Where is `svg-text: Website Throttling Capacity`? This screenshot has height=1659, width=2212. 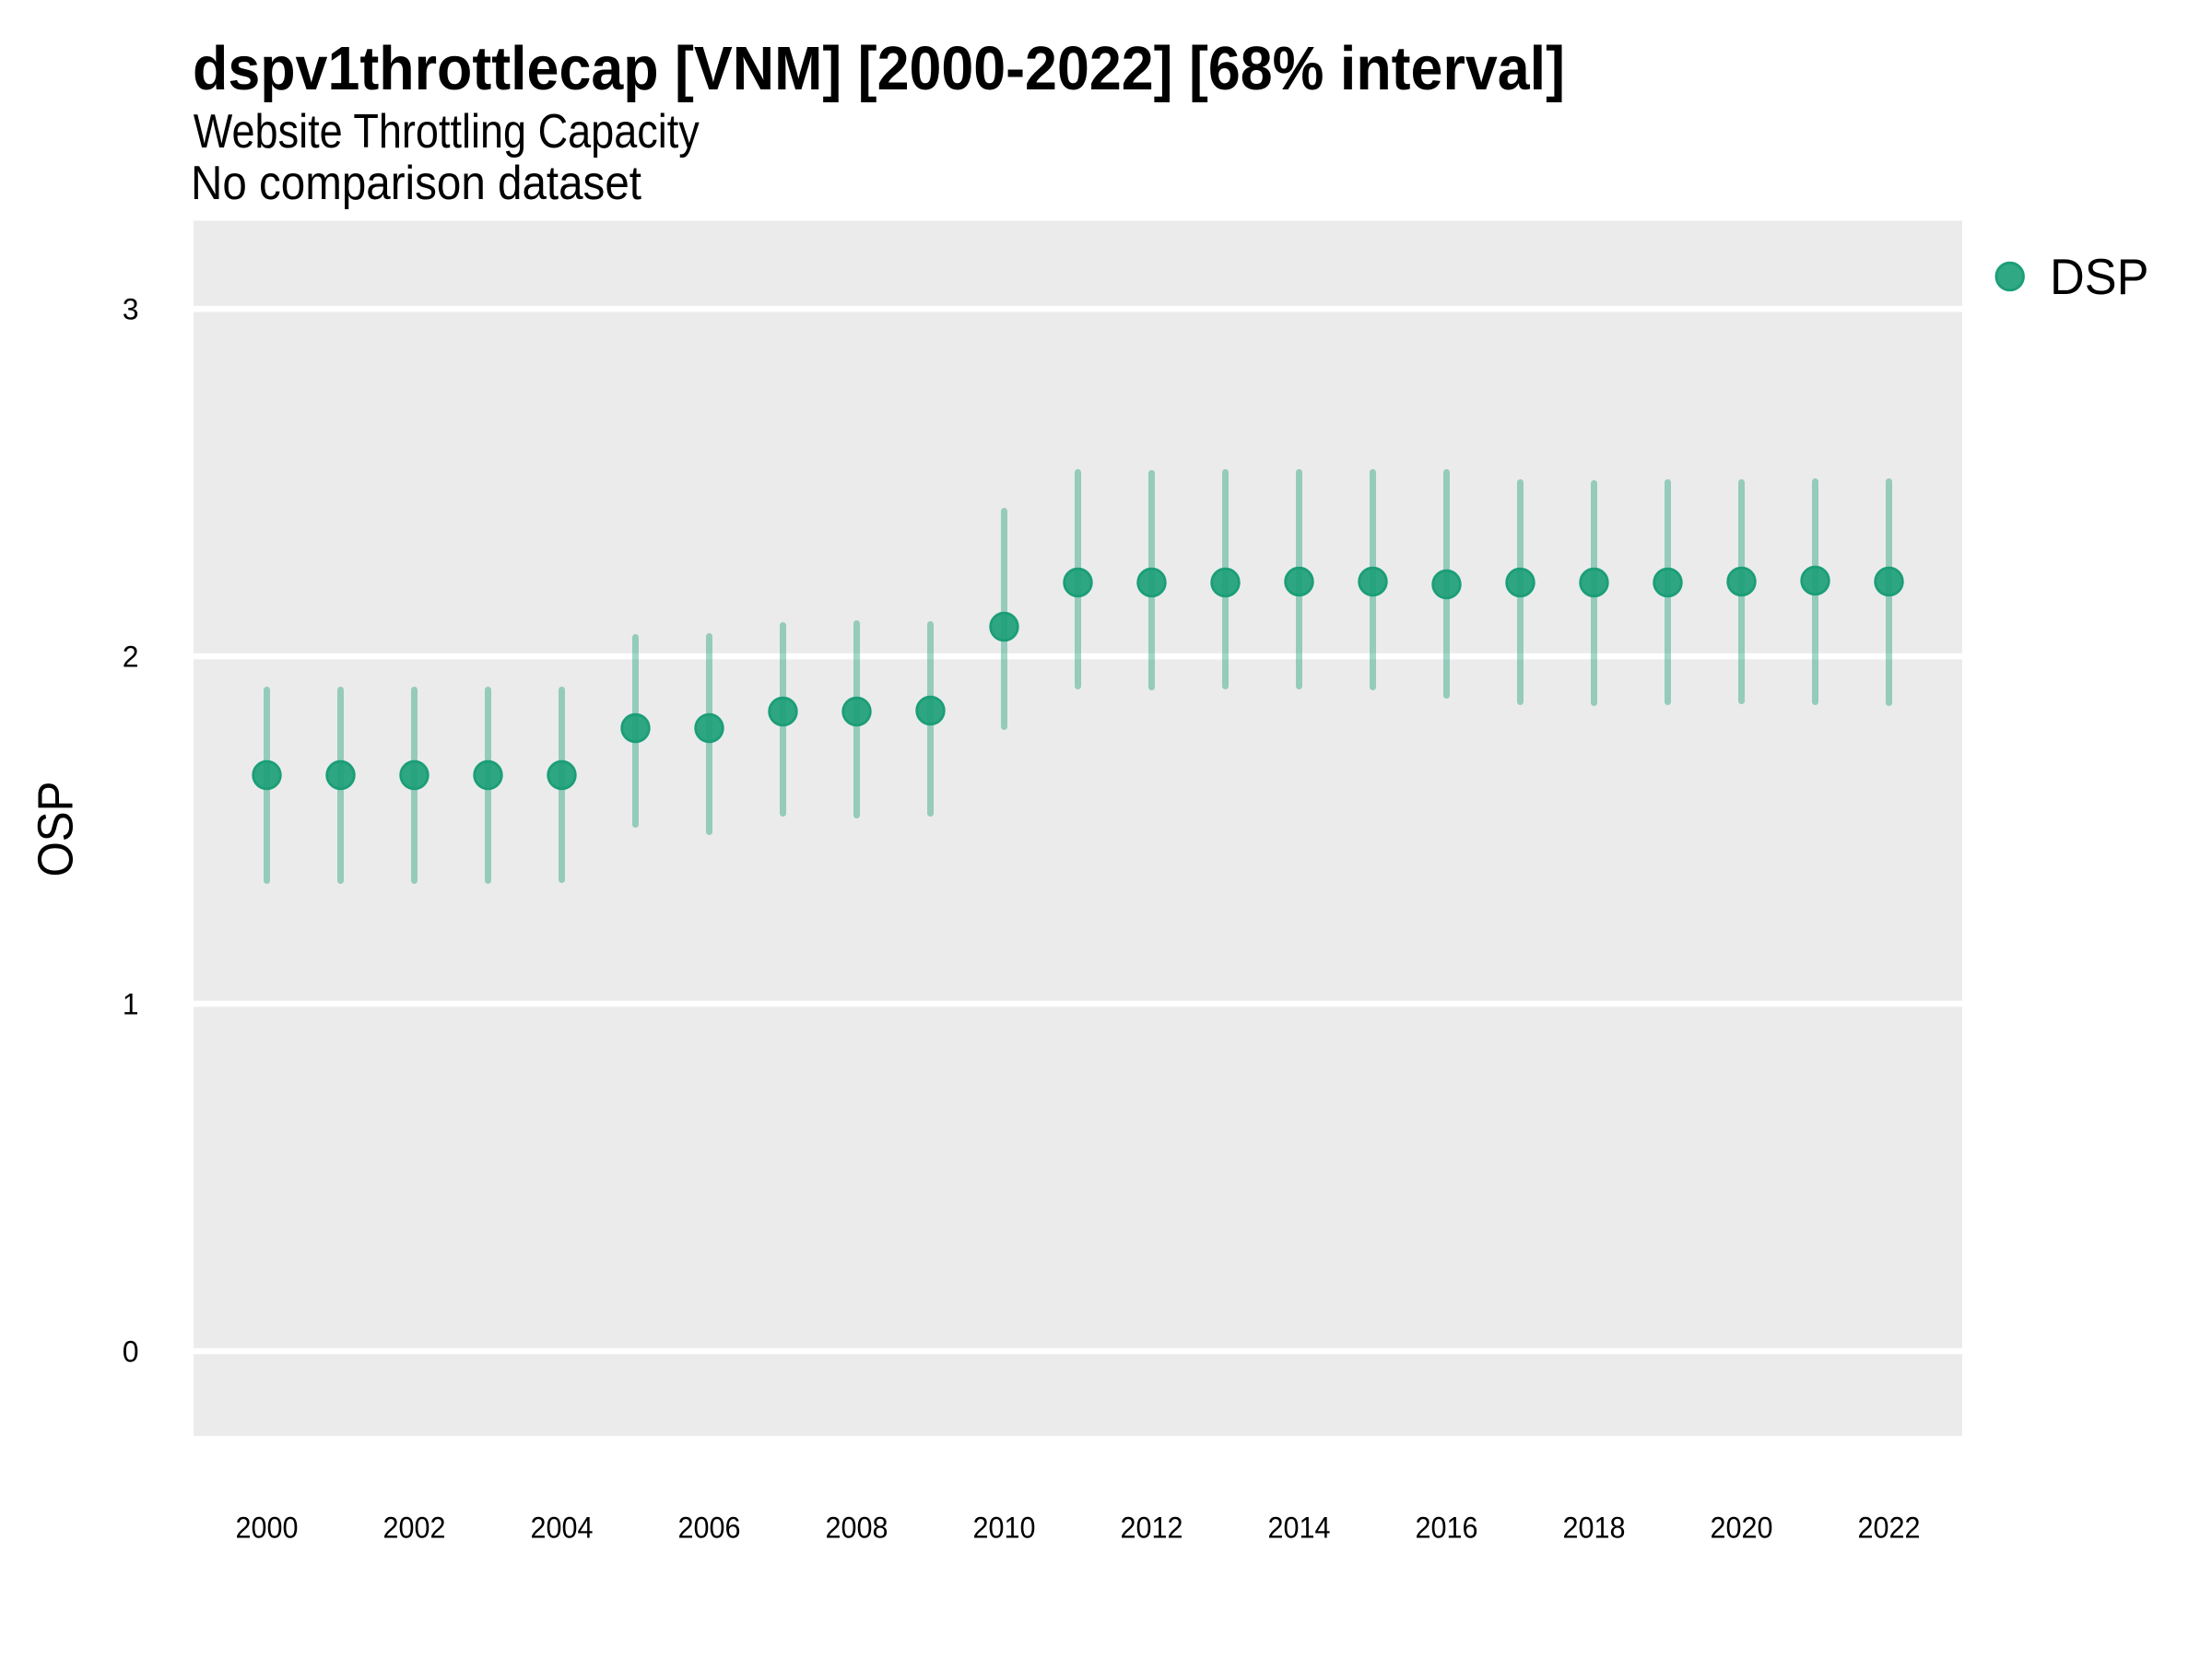 svg-text: Website Throttling Capacity is located at coordinates (447, 132).